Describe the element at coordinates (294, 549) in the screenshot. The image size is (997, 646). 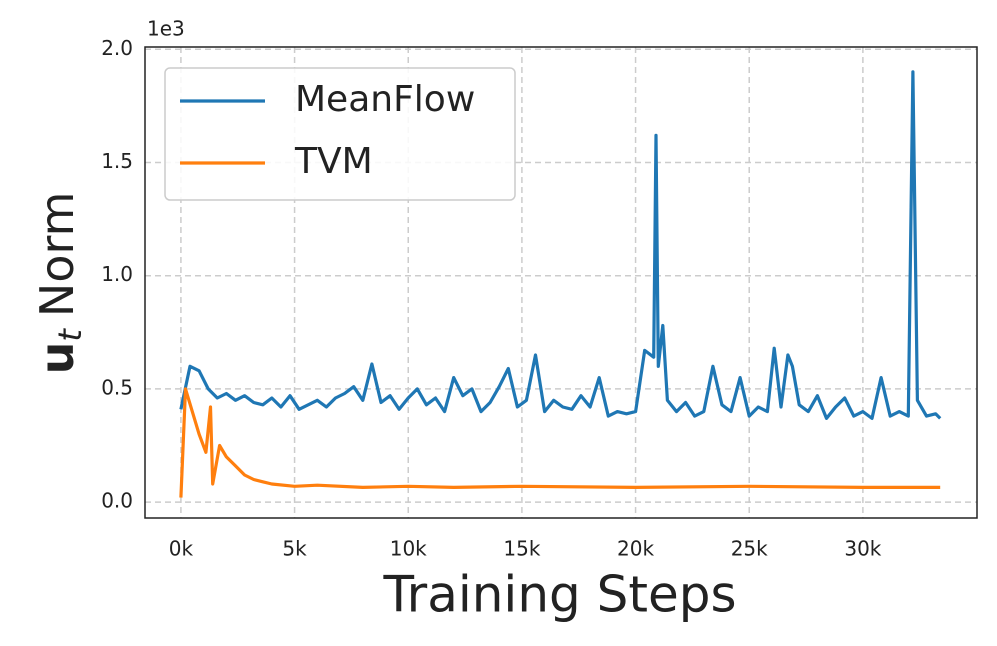
I see `x-tick-label: 5k` at that location.